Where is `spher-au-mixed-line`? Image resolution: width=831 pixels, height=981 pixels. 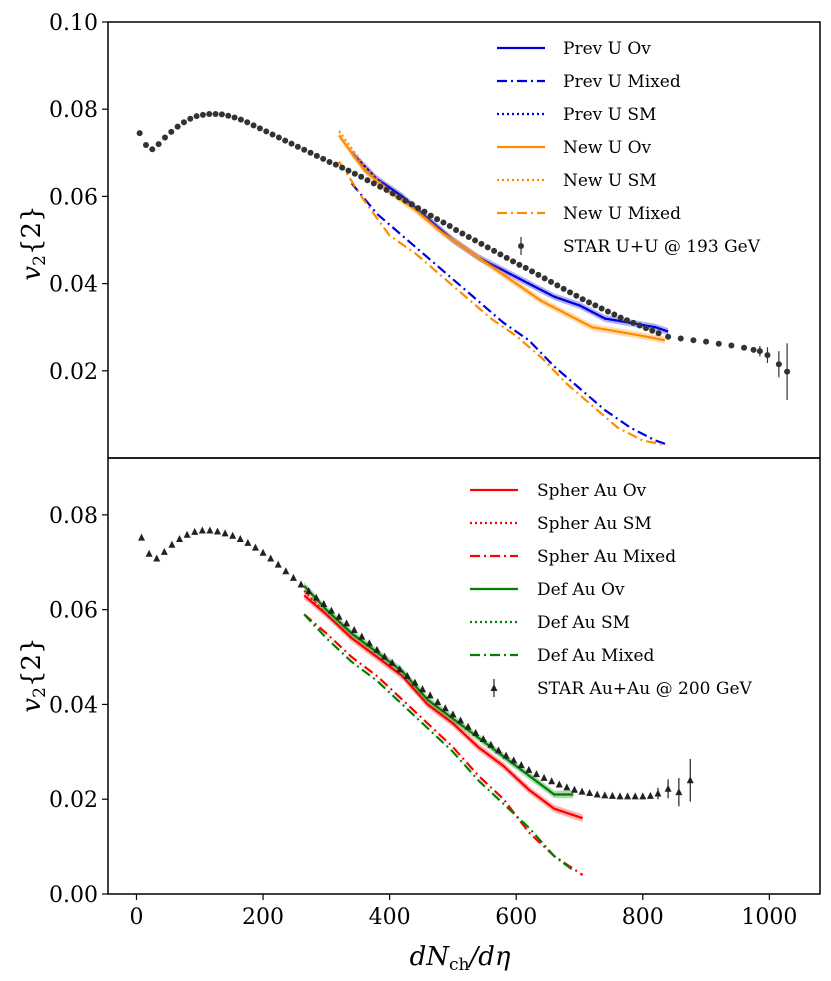 spher-au-mixed-line is located at coordinates (443, 744).